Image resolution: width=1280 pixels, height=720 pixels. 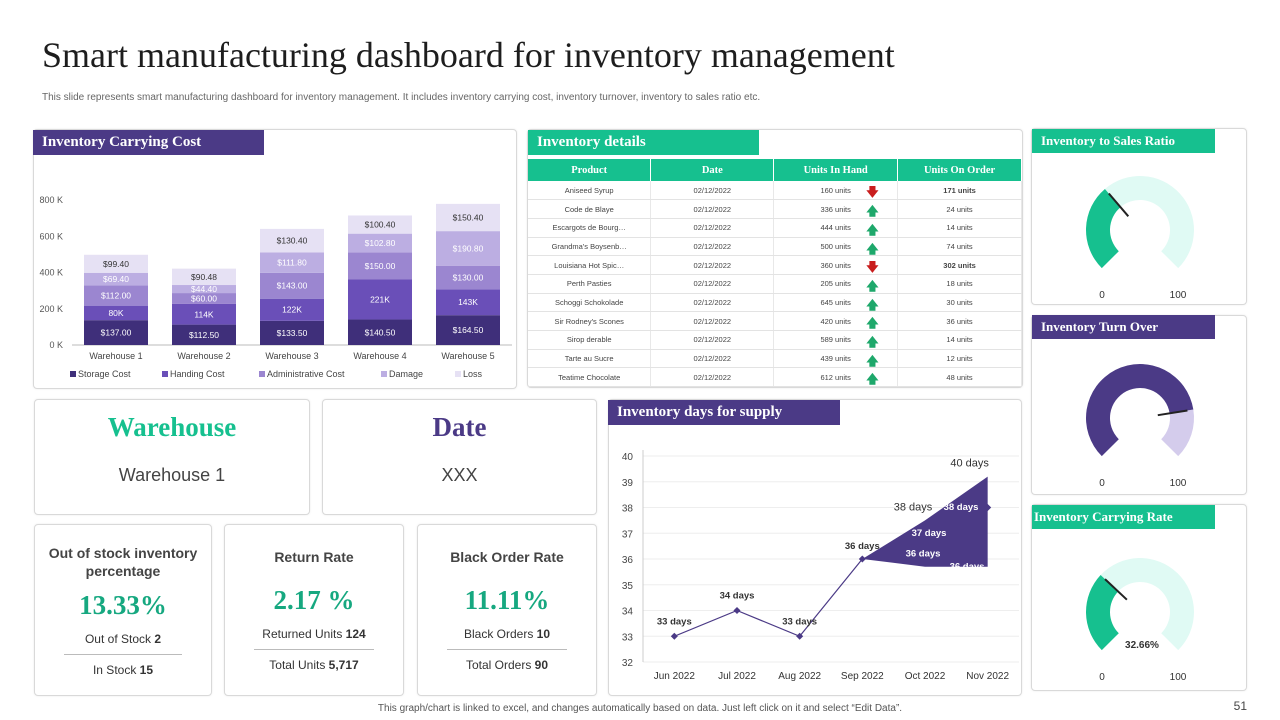 I want to click on y-tick-label: 0 K, so click(x=56, y=345).